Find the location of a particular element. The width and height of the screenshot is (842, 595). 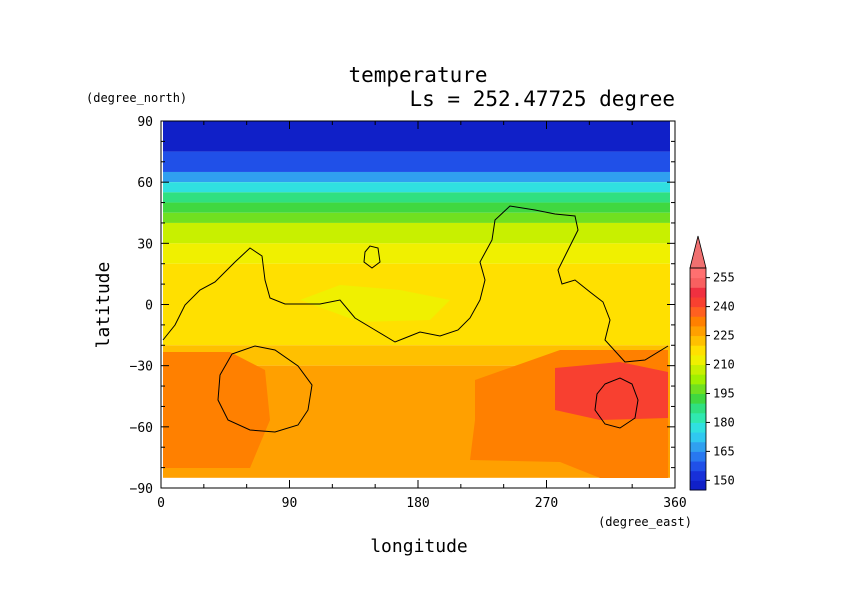

colorbar-label: 165 is located at coordinates (724, 451).